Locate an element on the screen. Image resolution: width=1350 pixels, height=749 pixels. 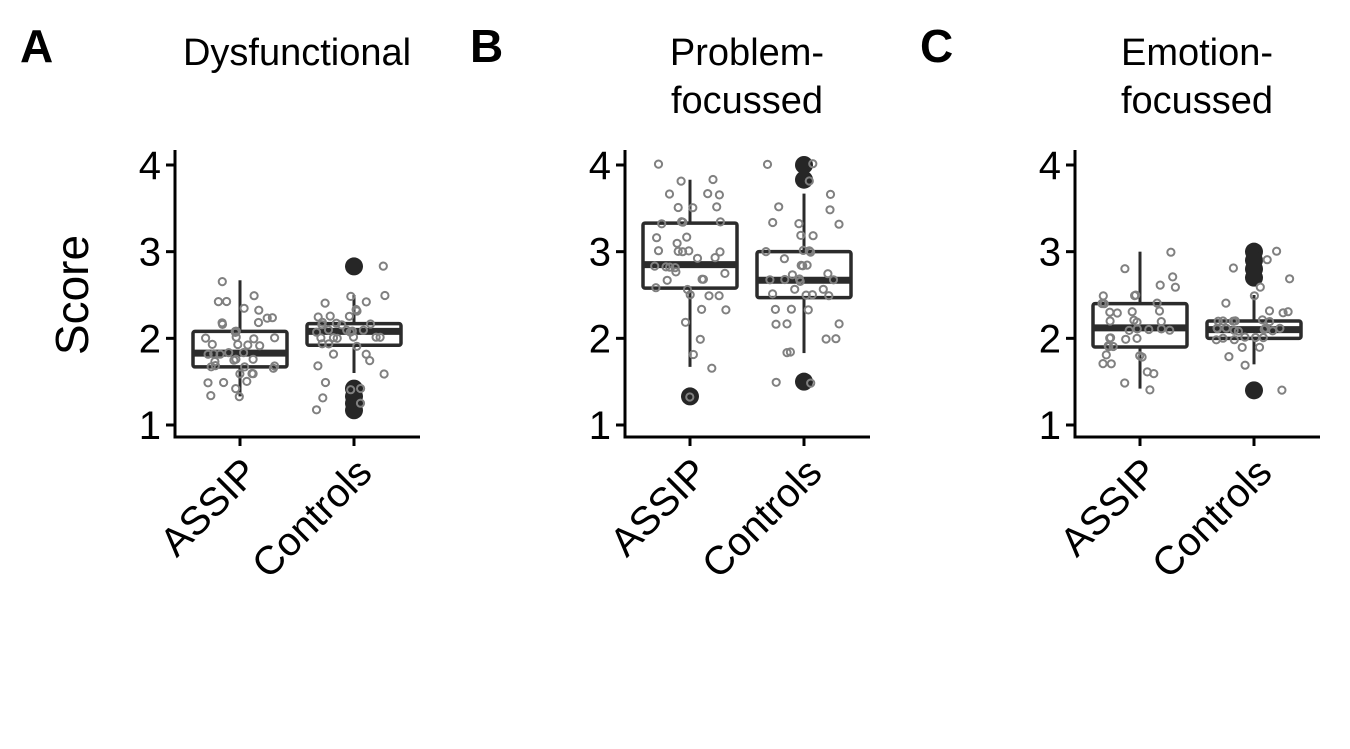
panel-title: focussed is located at coordinates (747, 101).